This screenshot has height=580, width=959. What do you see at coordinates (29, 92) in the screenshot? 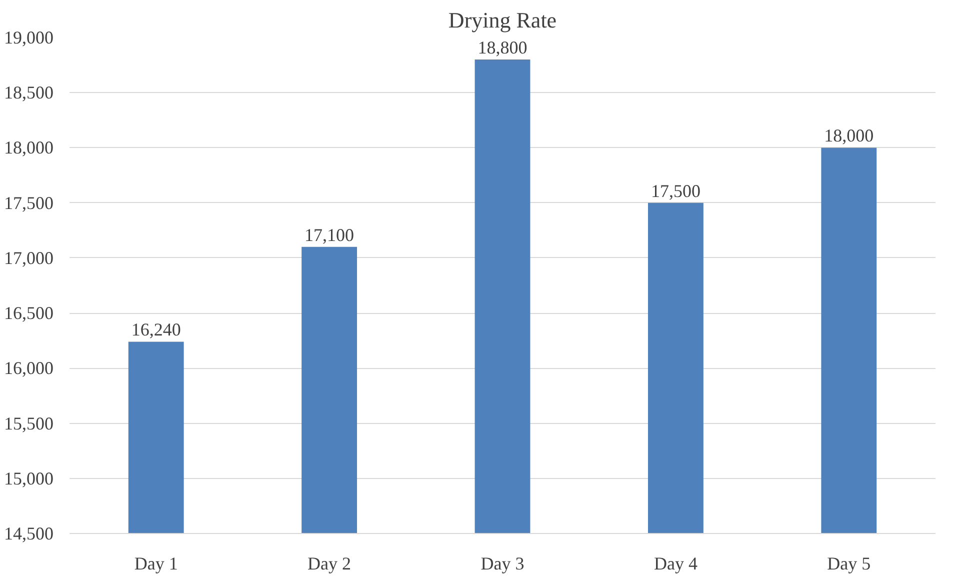
I see `y-tick-label: 18,500` at bounding box center [29, 92].